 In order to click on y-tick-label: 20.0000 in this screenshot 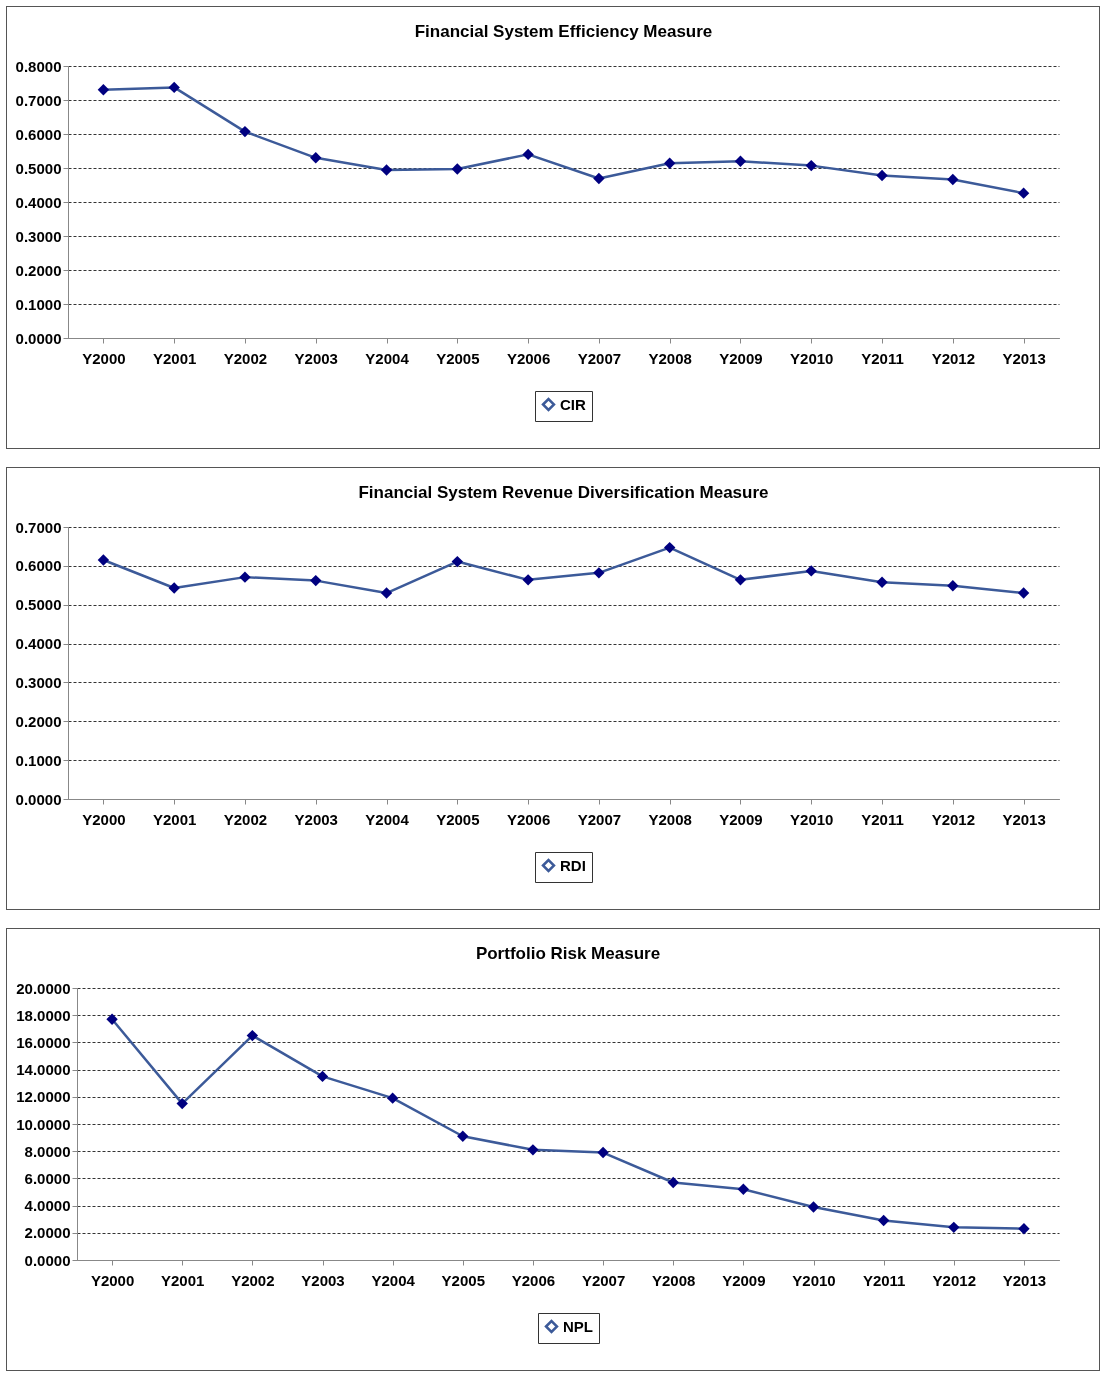, I will do `click(43, 988)`.